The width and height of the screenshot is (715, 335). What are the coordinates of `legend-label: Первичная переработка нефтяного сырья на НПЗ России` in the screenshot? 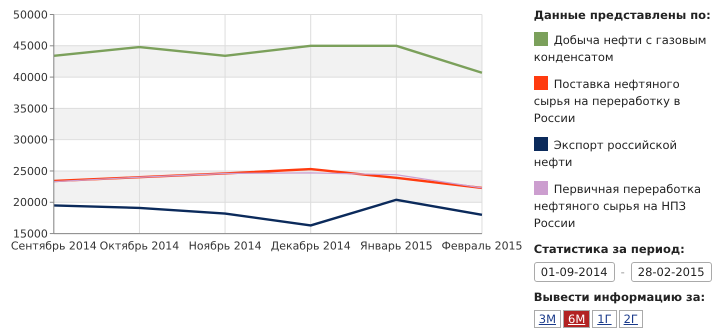 It's located at (618, 206).